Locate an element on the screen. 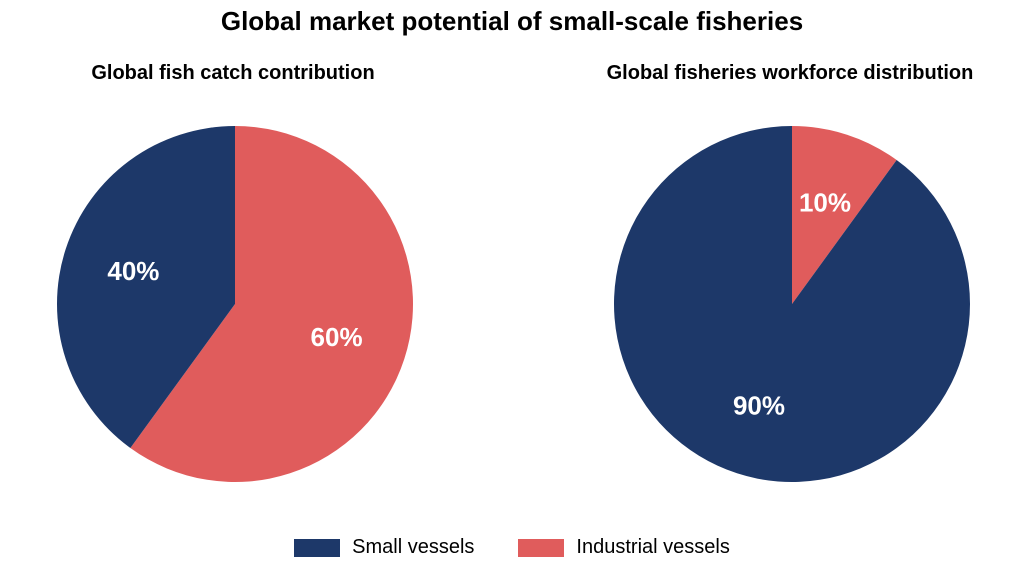  legend-swatch-small is located at coordinates (317, 547).